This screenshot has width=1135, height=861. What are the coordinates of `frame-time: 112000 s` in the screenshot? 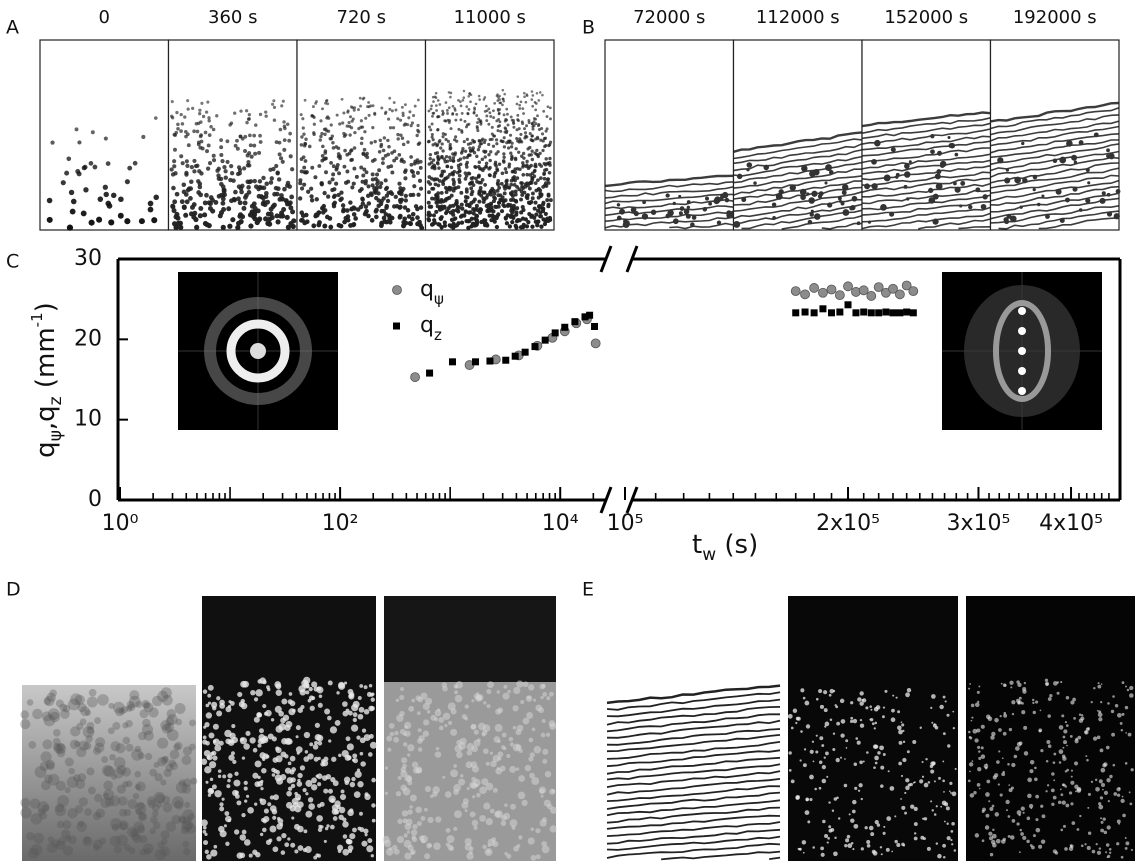 It's located at (798, 17).